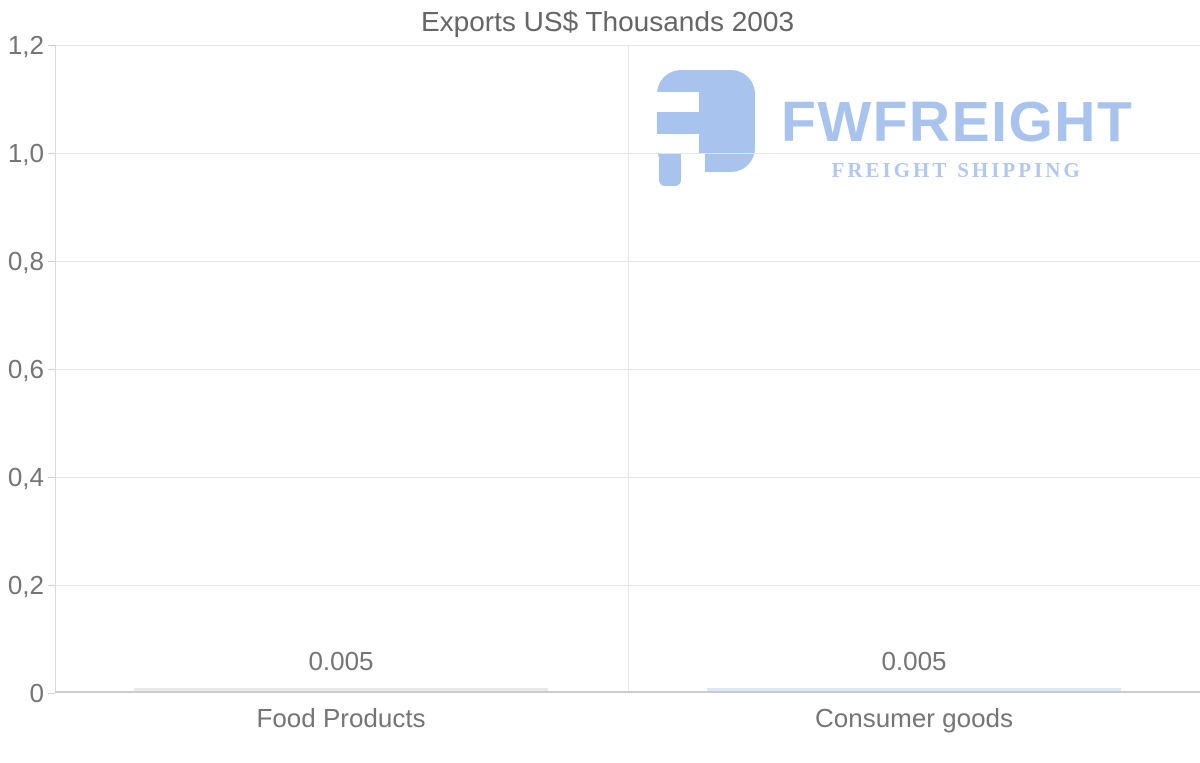  Describe the element at coordinates (25, 585) in the screenshot. I see `y-axis-tick-label: 0,2` at that location.